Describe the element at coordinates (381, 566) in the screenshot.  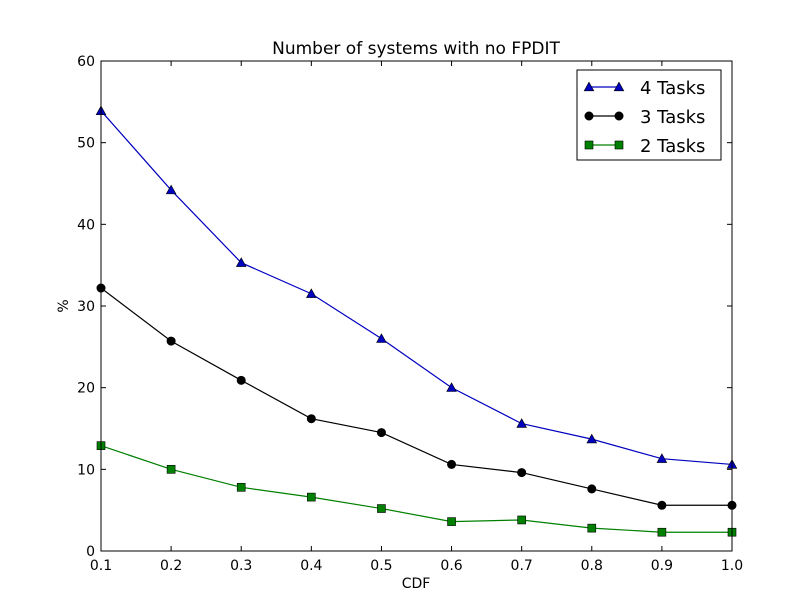
I see `x-tick-label: 0.5` at that location.